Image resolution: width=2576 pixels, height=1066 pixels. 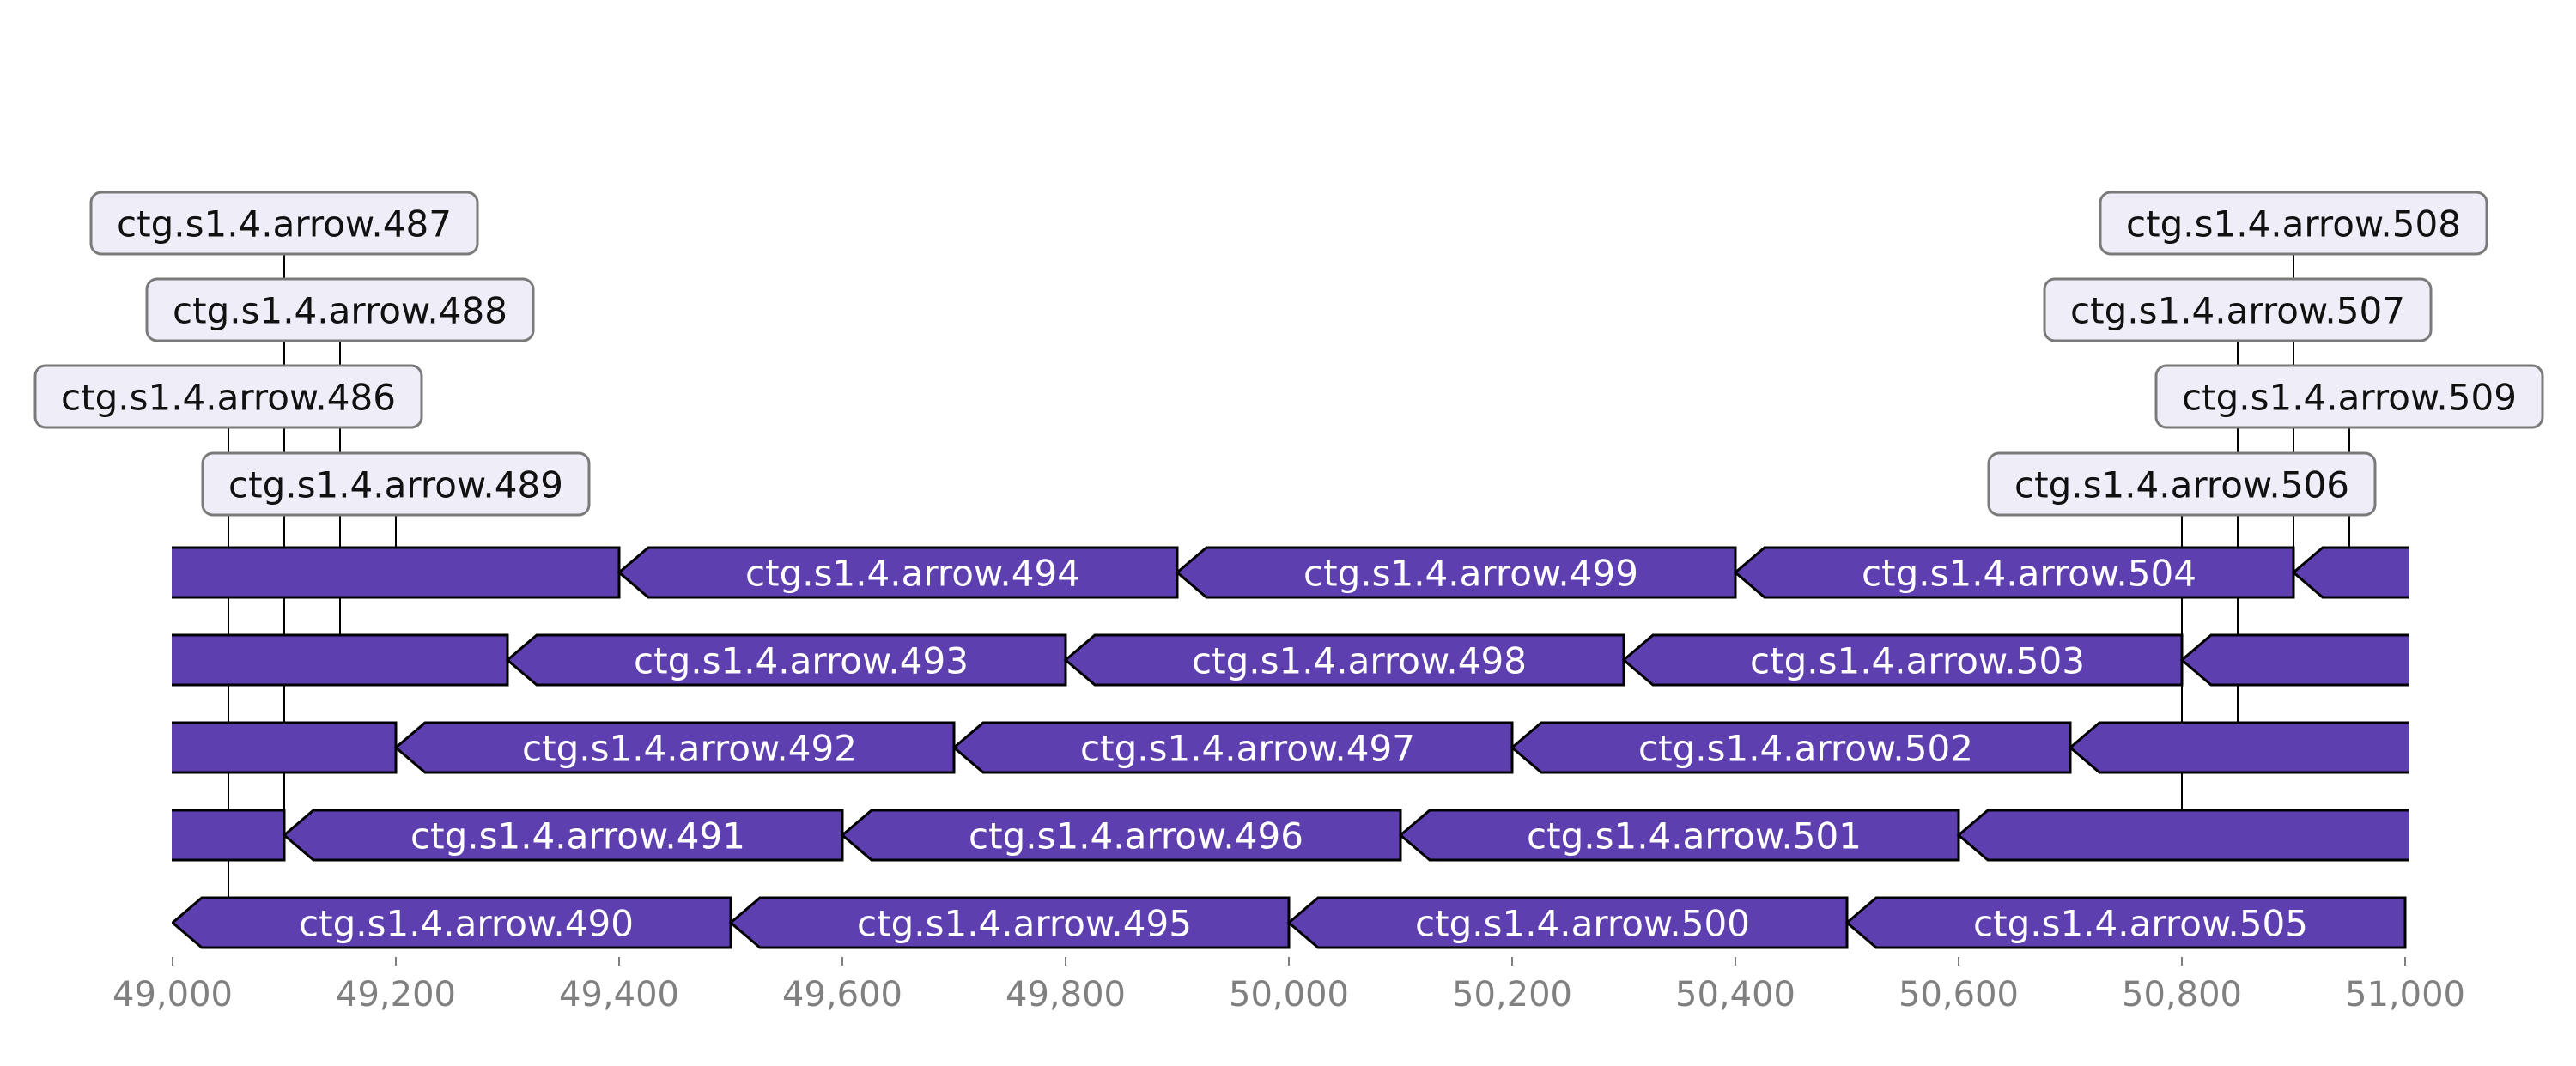 I want to click on x-tick-label: 51,000, so click(x=2405, y=995).